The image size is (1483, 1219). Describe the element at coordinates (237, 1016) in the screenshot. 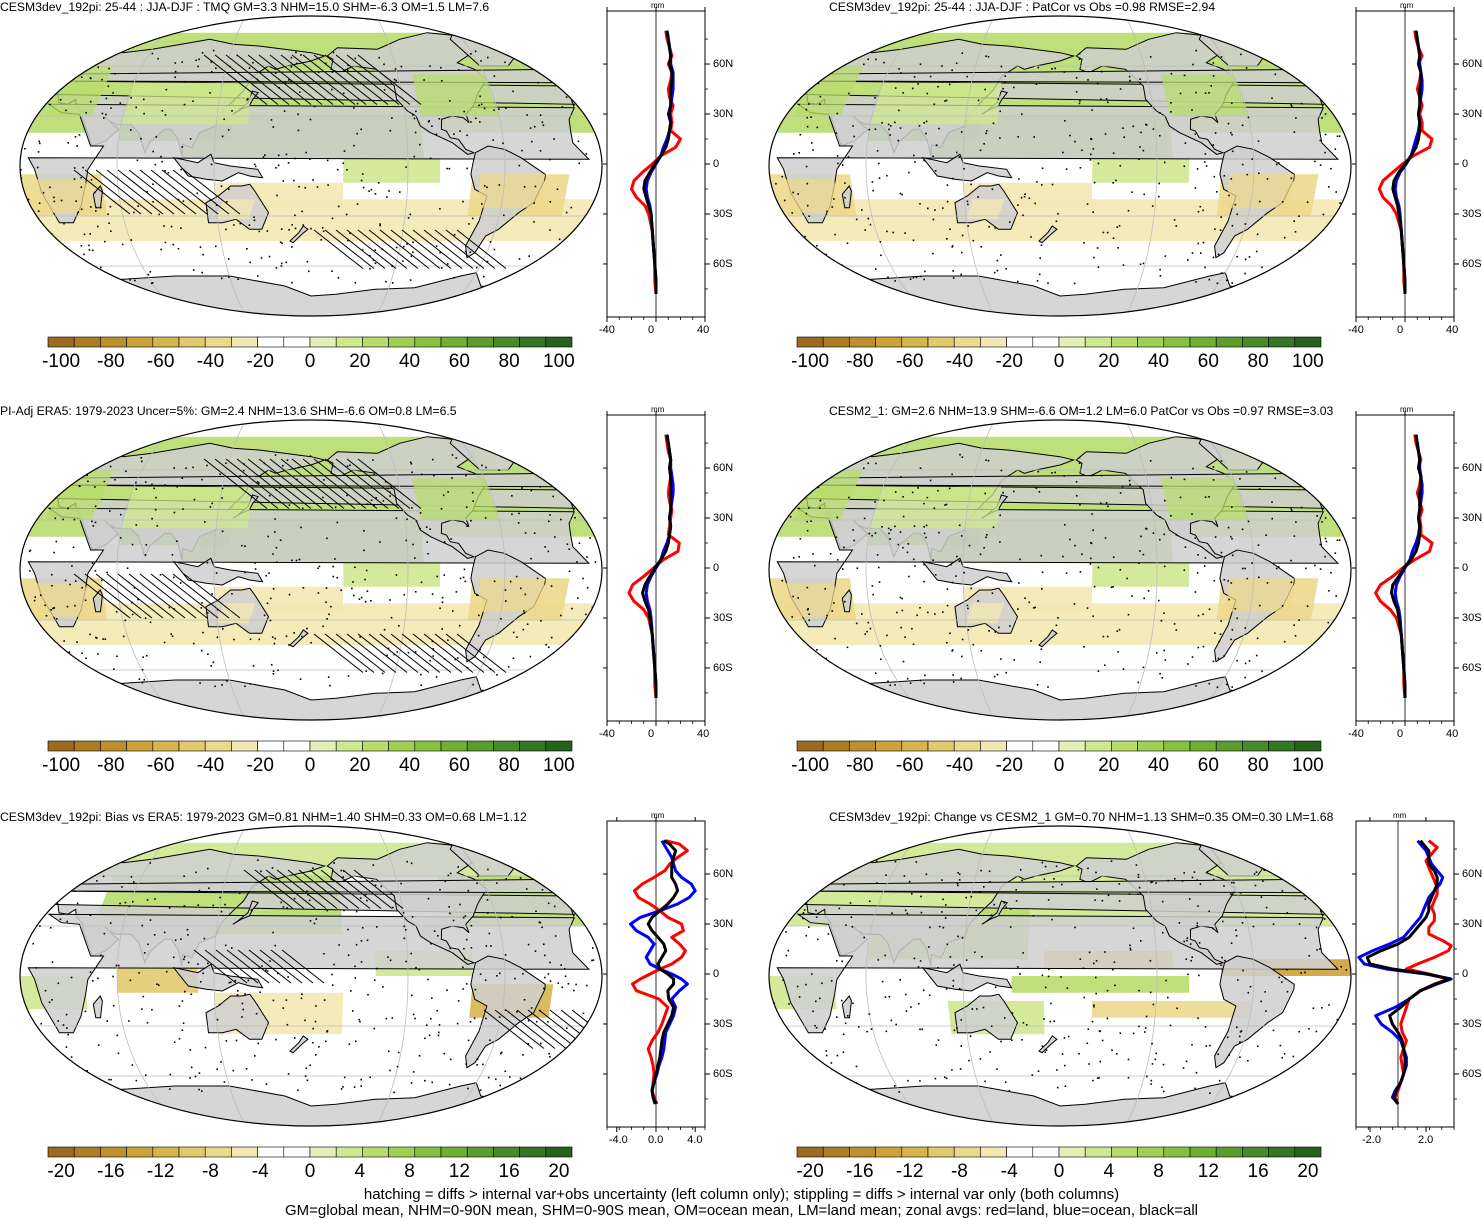

I see `land-australia` at that location.